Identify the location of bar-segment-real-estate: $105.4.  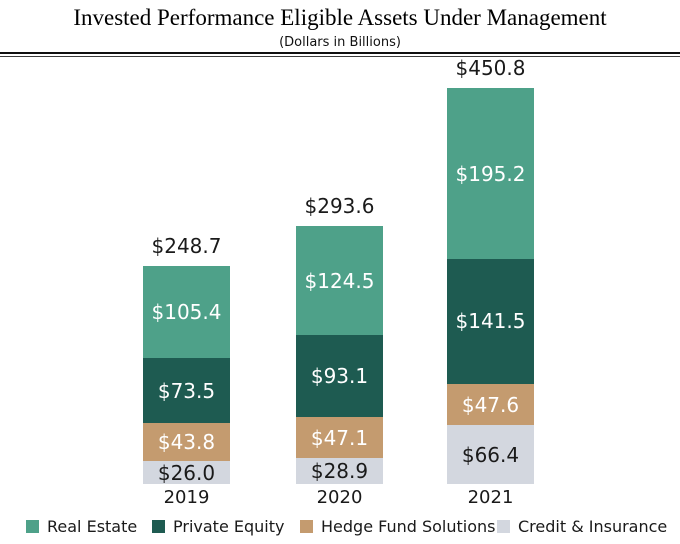
(186, 312).